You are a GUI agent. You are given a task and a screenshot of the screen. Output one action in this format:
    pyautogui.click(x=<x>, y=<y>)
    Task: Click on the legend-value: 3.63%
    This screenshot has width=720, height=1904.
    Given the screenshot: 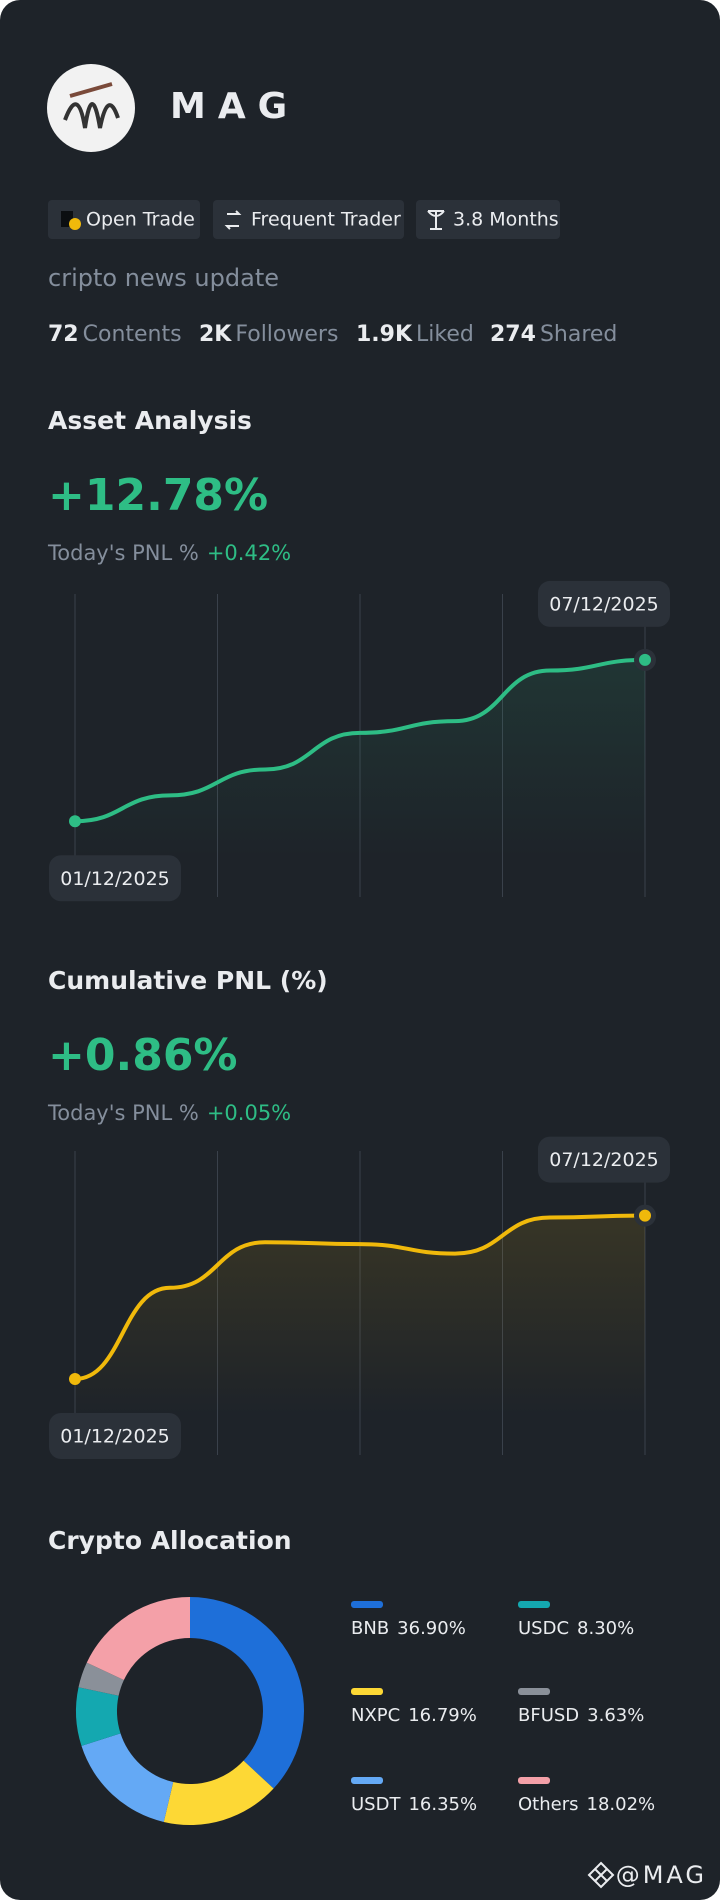 What is the action you would take?
    pyautogui.click(x=615, y=1715)
    